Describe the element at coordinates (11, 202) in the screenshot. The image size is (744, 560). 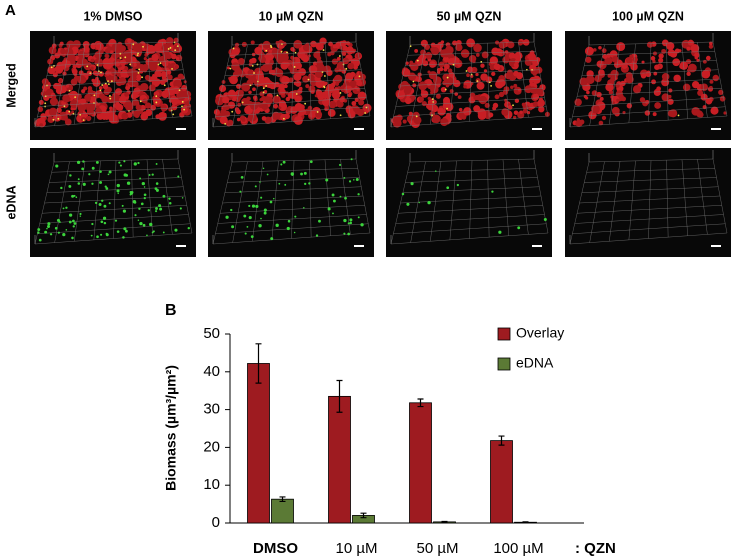
I see `row-label: eDNA` at that location.